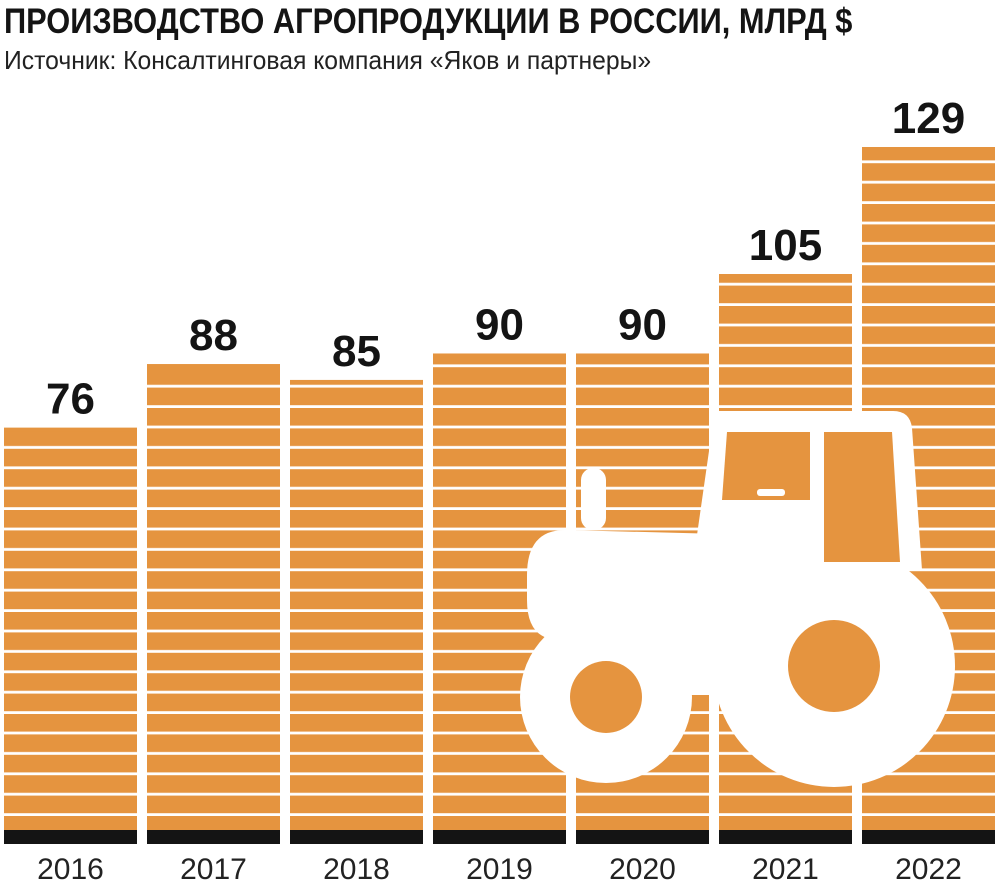 The image size is (1000, 885). I want to click on tractor-details, so click(735, 582).